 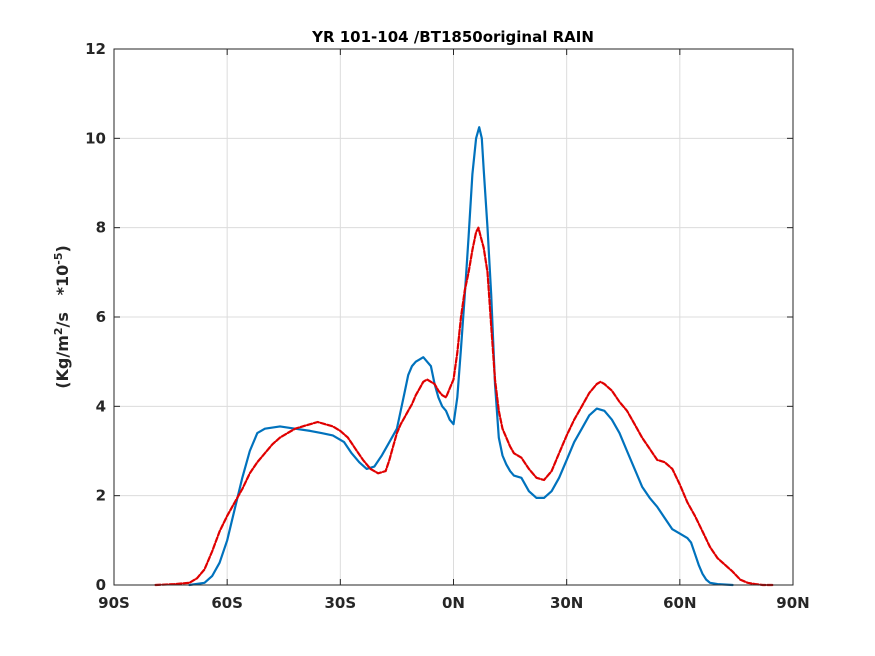 I want to click on x-tick-label: 90N, so click(x=792, y=603).